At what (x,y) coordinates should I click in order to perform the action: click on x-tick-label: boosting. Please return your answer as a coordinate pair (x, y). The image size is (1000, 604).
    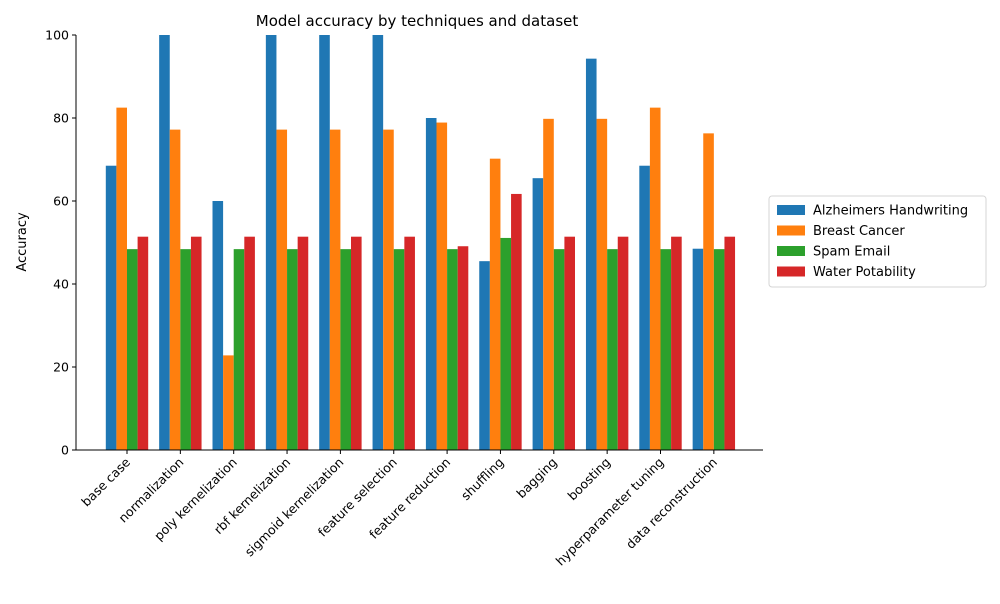
    Looking at the image, I should click on (588, 479).